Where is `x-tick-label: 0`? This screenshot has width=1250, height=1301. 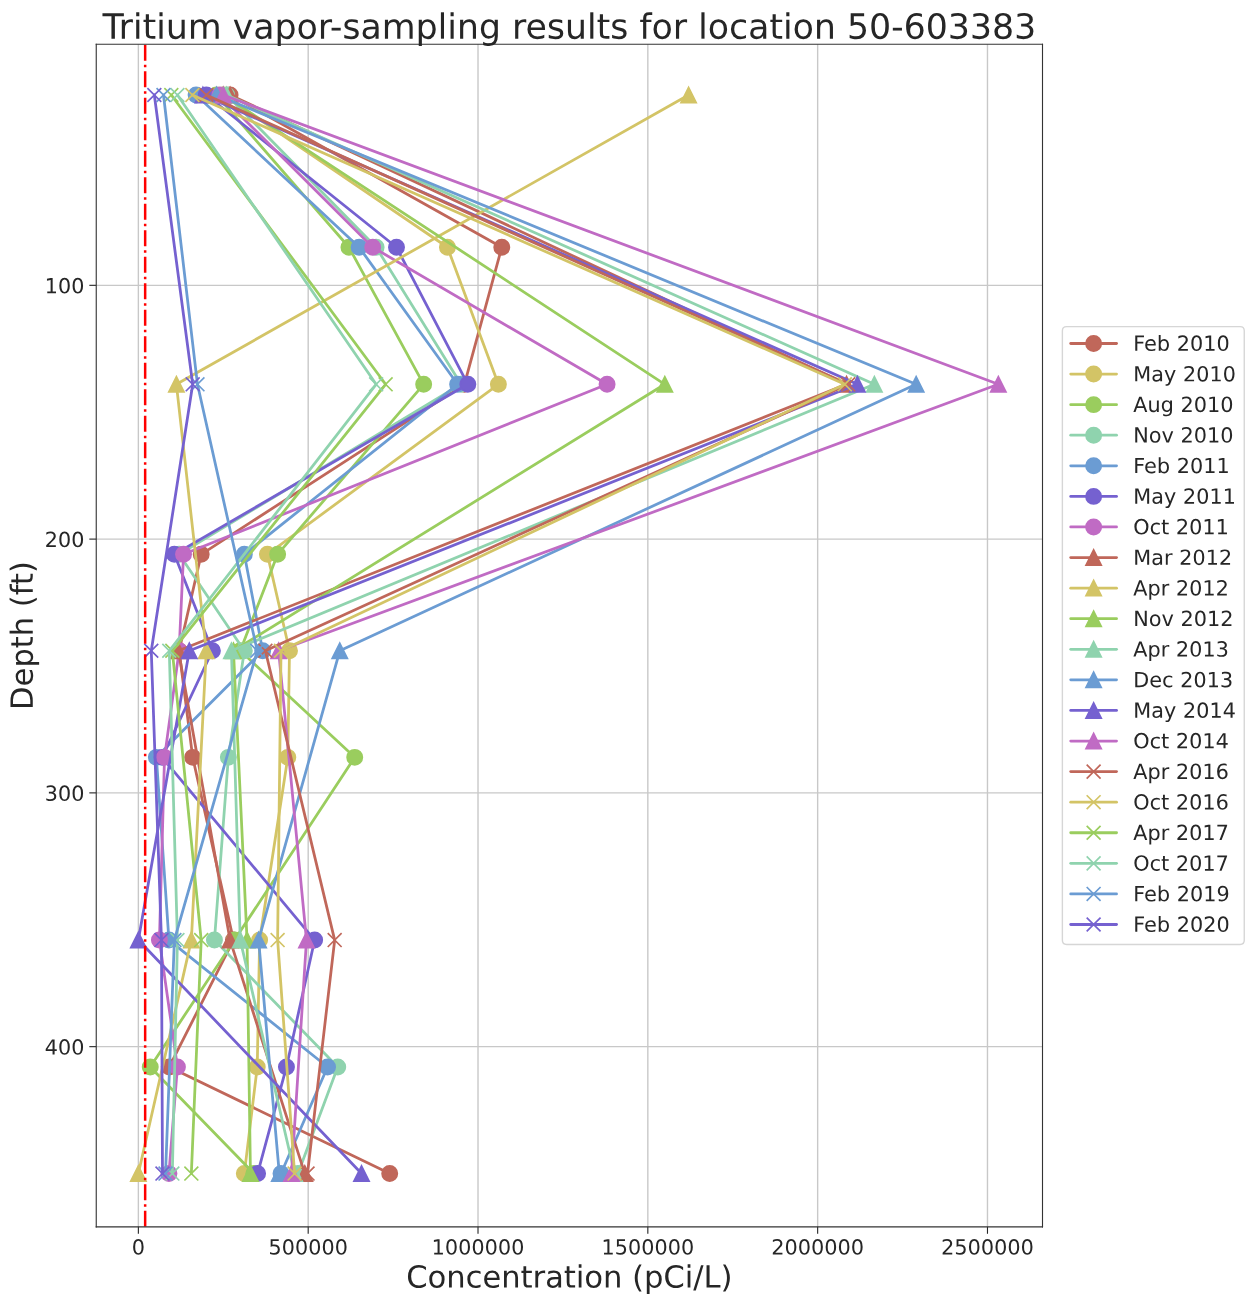 x-tick-label: 0 is located at coordinates (138, 1247).